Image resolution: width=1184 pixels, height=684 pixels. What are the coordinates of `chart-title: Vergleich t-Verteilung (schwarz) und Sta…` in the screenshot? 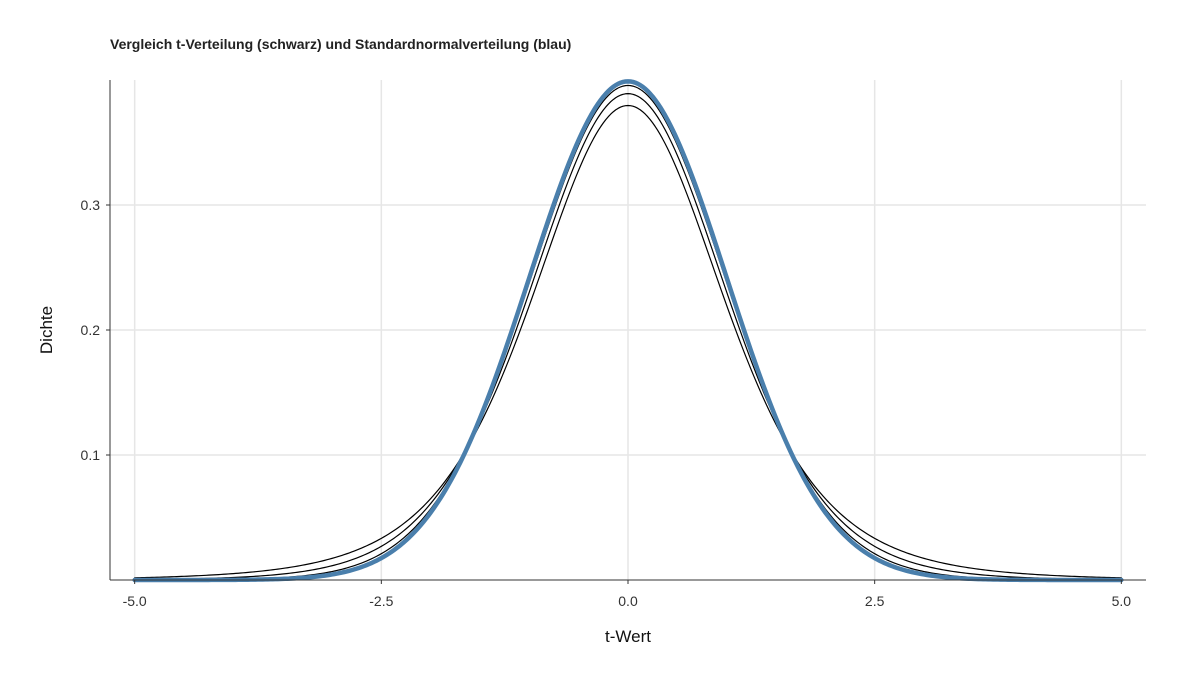 It's located at (341, 44).